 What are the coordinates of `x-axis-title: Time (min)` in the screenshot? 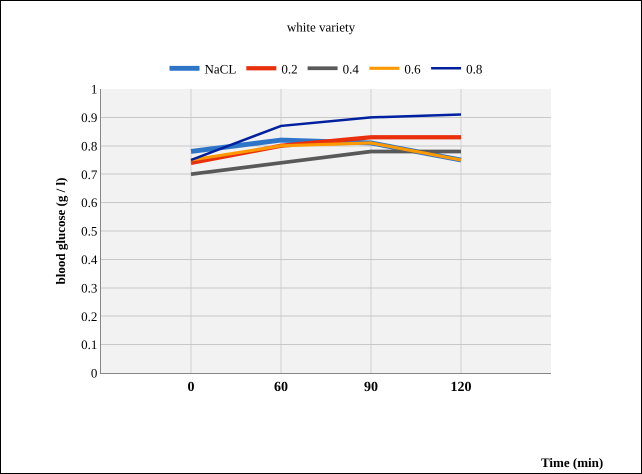 It's located at (572, 462).